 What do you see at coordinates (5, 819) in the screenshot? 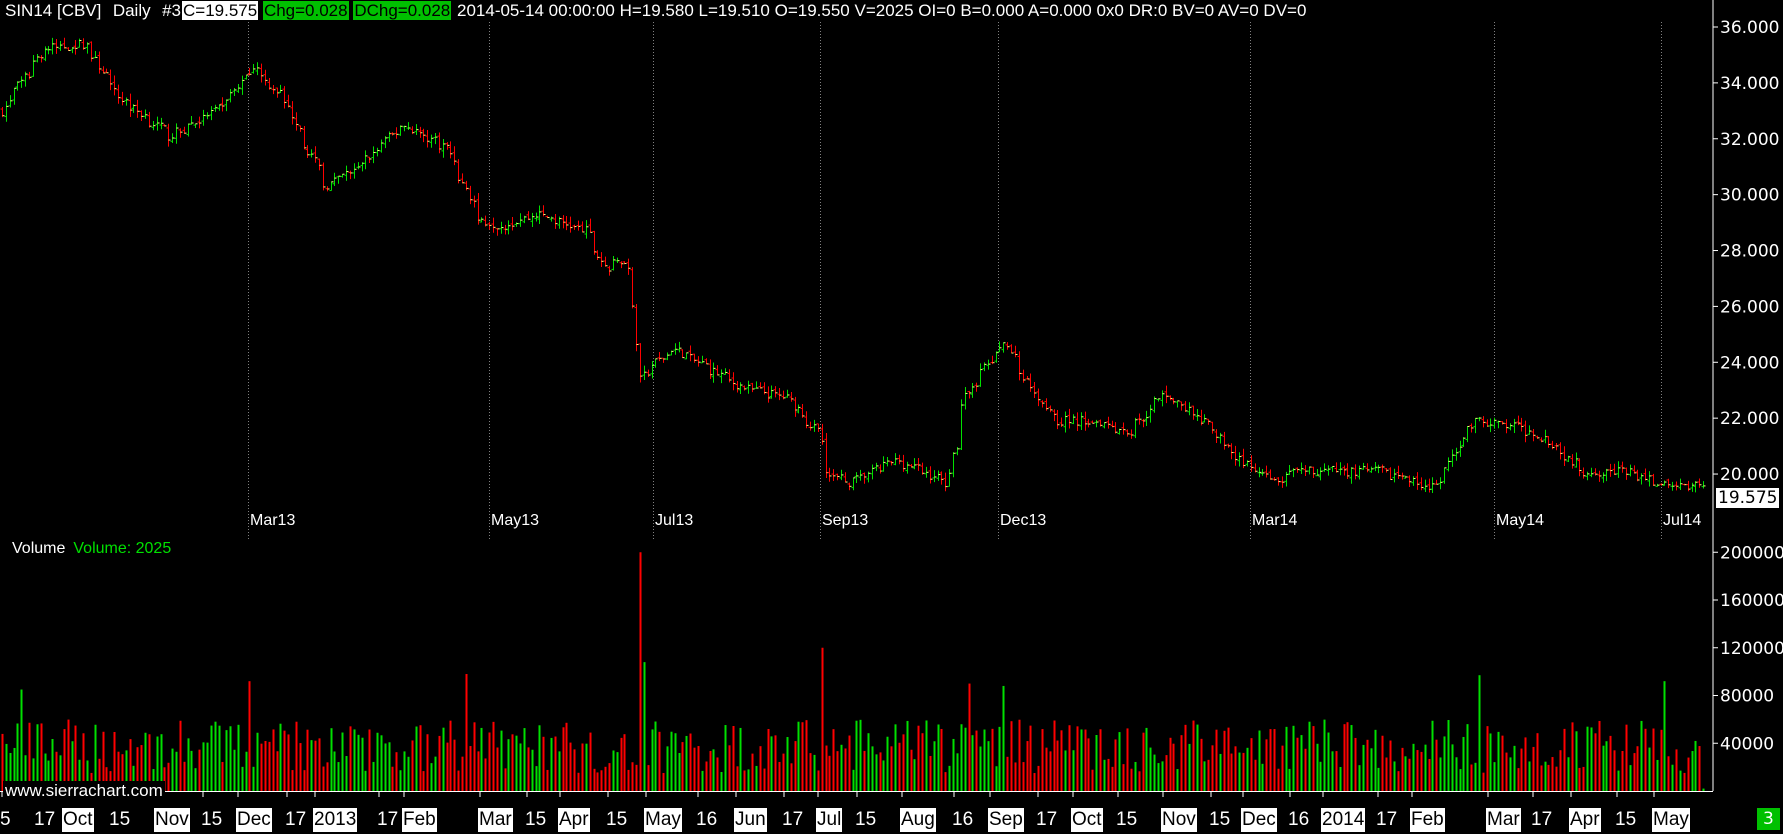
I see `date-axis-label: 5` at bounding box center [5, 819].